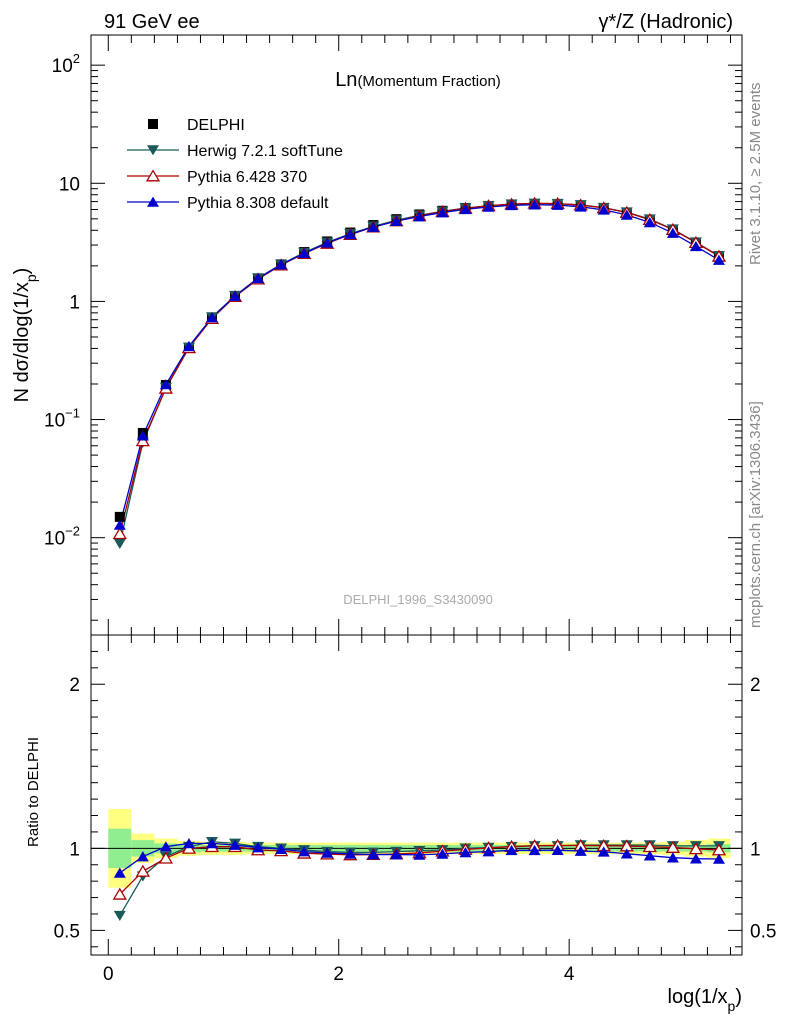  I want to click on legend-item-herwig-7-2-1-softtune: Herwig 7.2.1 softTune, so click(235, 151).